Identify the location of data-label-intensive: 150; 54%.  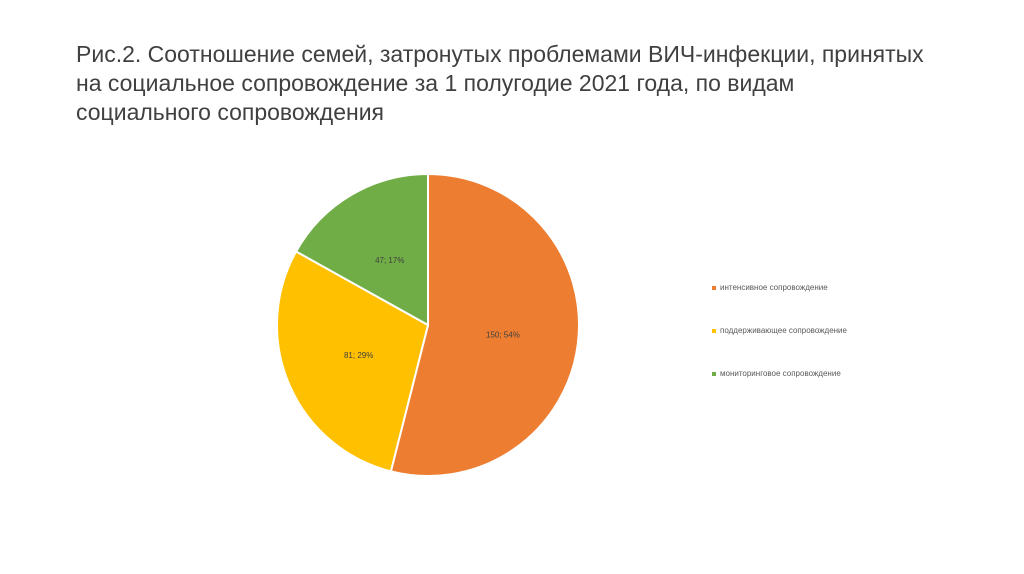
(503, 334).